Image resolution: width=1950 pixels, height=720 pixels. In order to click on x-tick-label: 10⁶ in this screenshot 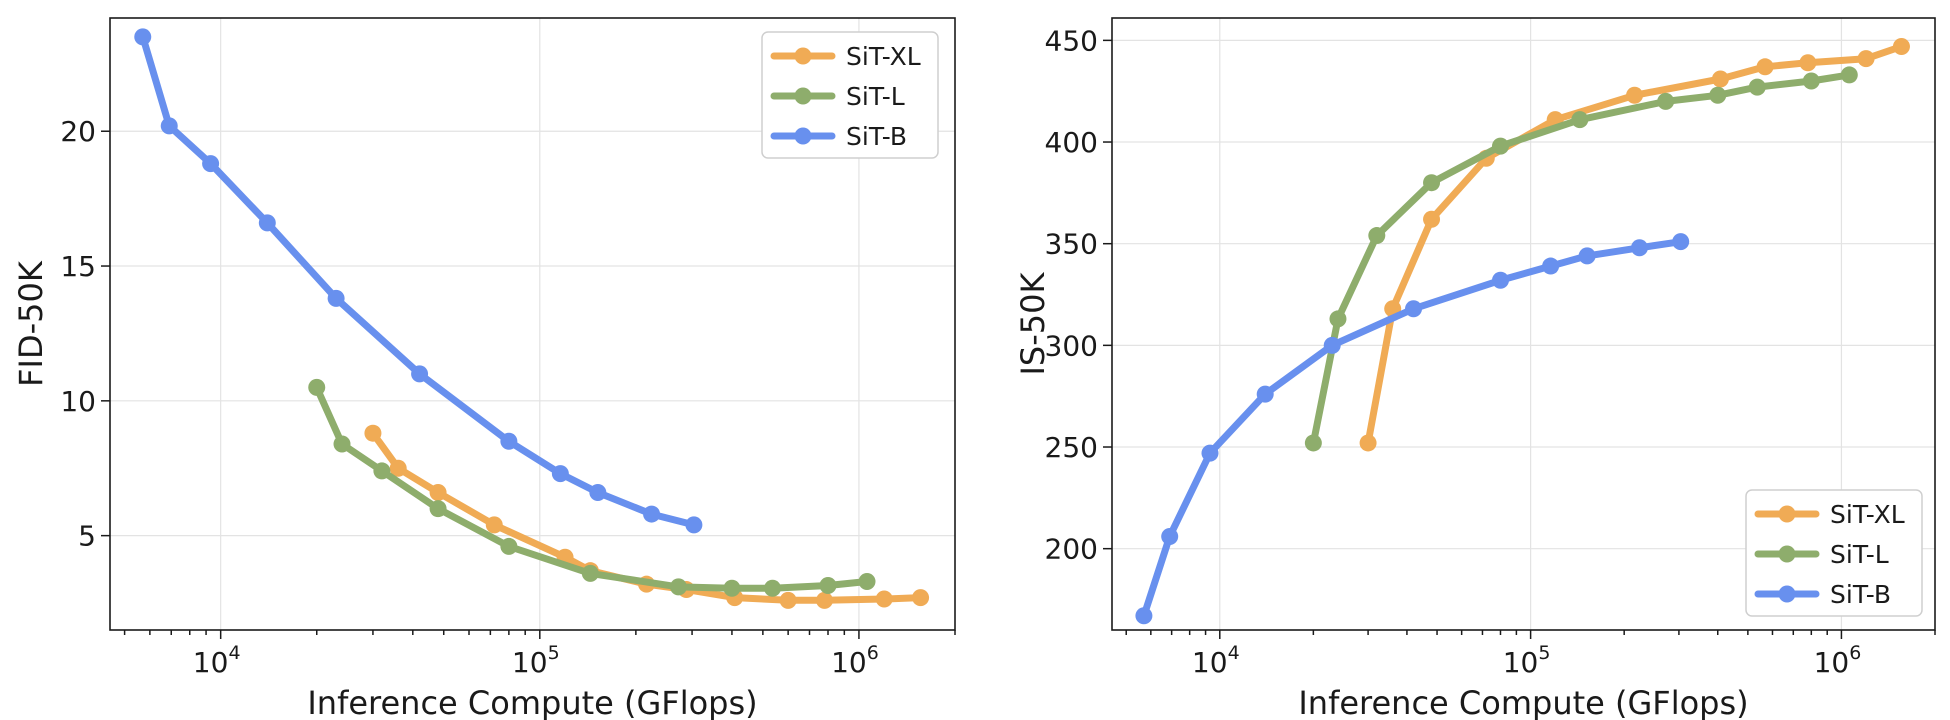, I will do `click(1838, 660)`.